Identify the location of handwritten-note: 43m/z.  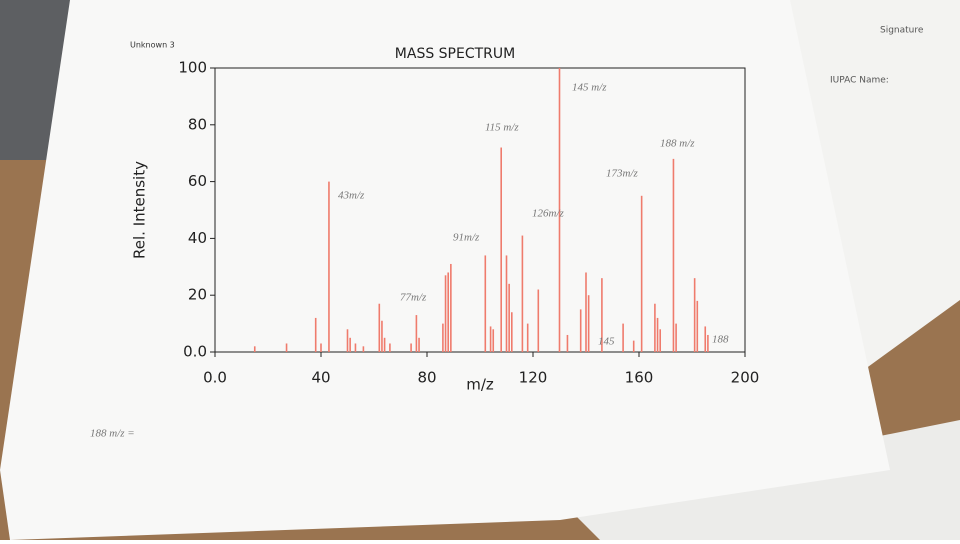
(351, 196).